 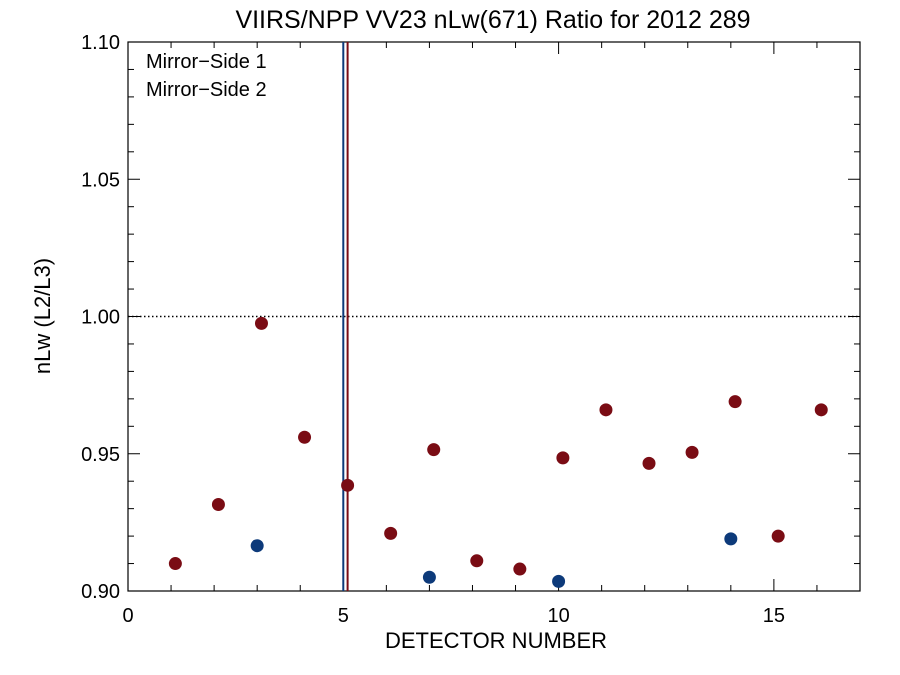 What do you see at coordinates (100, 592) in the screenshot?
I see `y-tick-label: 0.90` at bounding box center [100, 592].